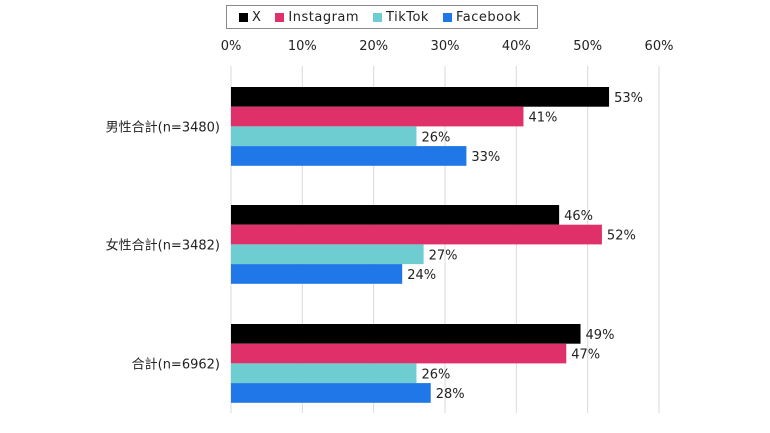 This screenshot has width=770, height=433. Describe the element at coordinates (450, 394) in the screenshot. I see `data-label: 28%` at that location.